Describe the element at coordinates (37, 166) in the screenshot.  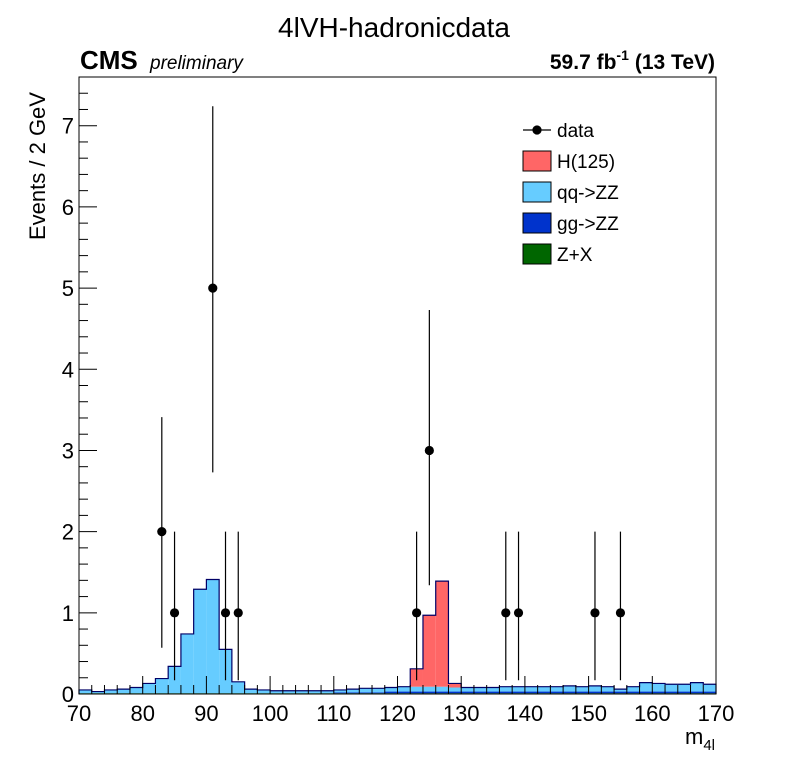
I see `y-axis-label: Events / 2 GeV` at that location.